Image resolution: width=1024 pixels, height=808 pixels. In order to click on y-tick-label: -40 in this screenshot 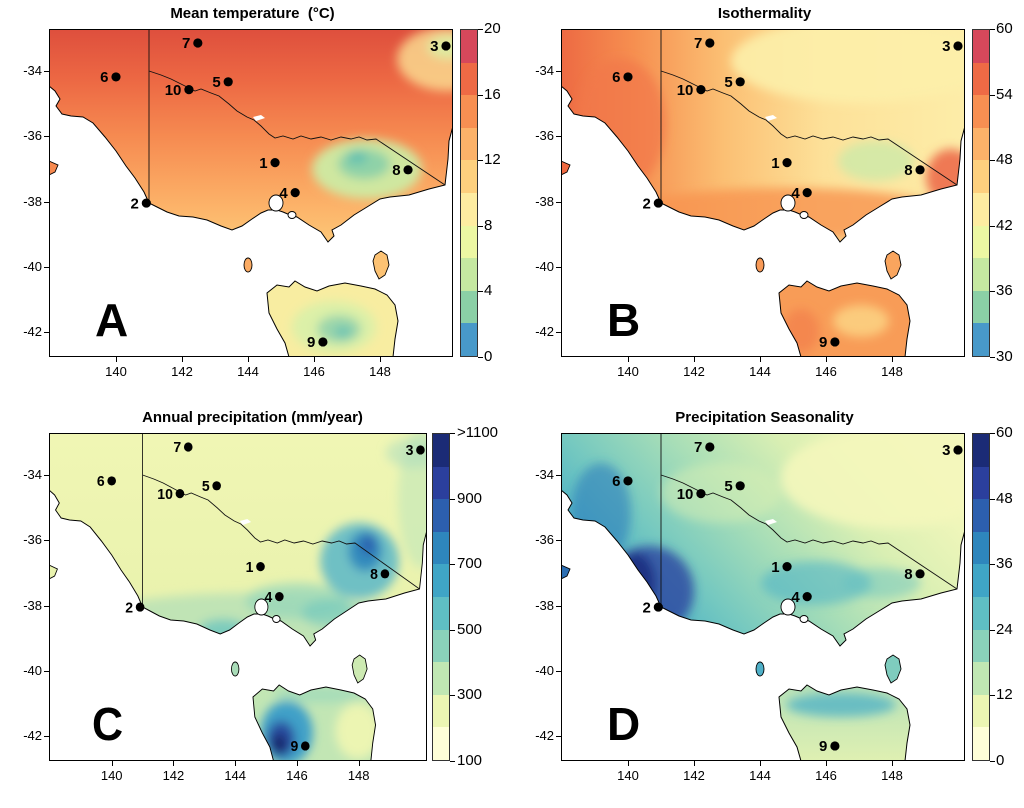, I will do `click(544, 670)`.